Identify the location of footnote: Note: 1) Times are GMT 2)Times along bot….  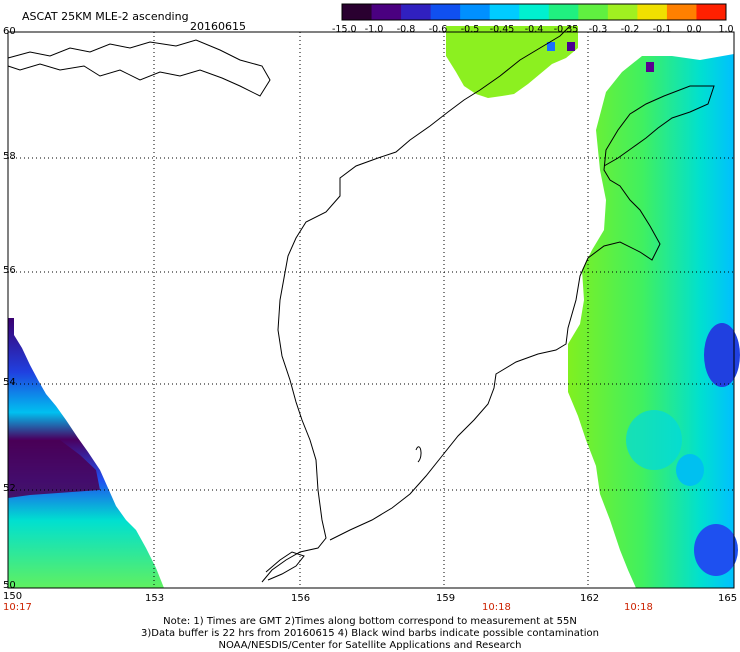
(370, 634).